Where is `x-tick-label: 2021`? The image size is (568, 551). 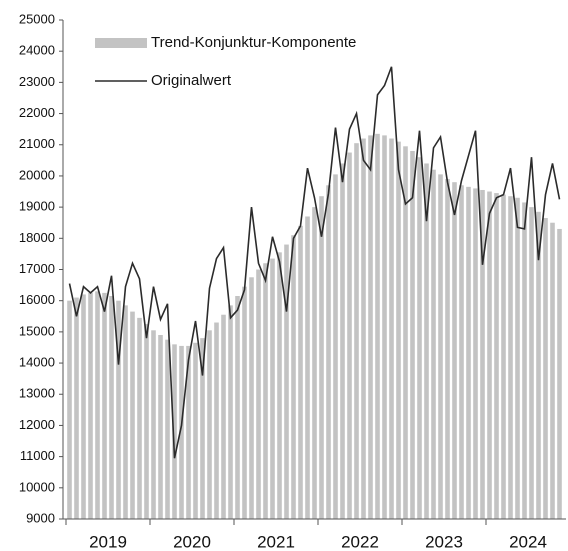 x-tick-label: 2021 is located at coordinates (276, 541).